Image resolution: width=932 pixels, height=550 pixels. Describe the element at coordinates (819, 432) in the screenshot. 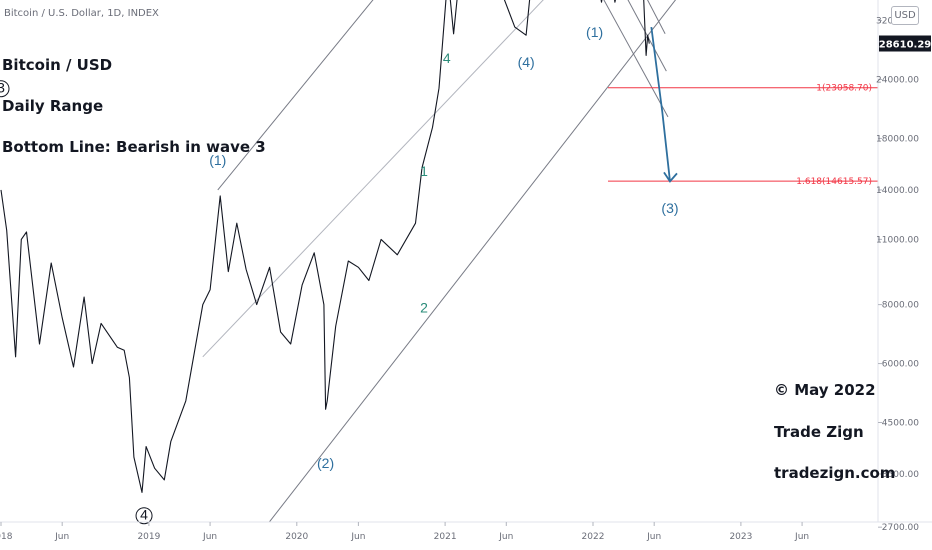

I see `author-text: Trade Zign` at that location.